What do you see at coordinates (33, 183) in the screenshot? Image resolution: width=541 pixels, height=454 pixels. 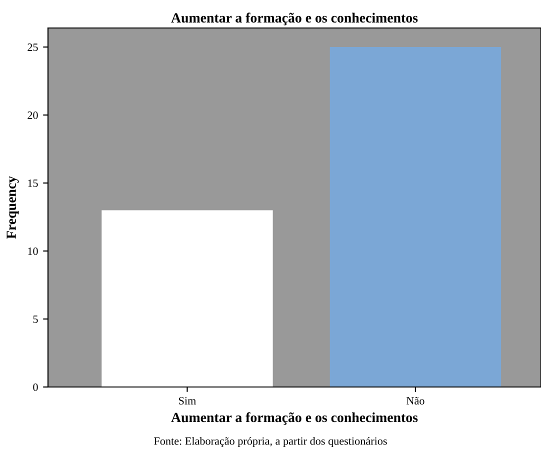 I see `y-tick-label: 15` at bounding box center [33, 183].